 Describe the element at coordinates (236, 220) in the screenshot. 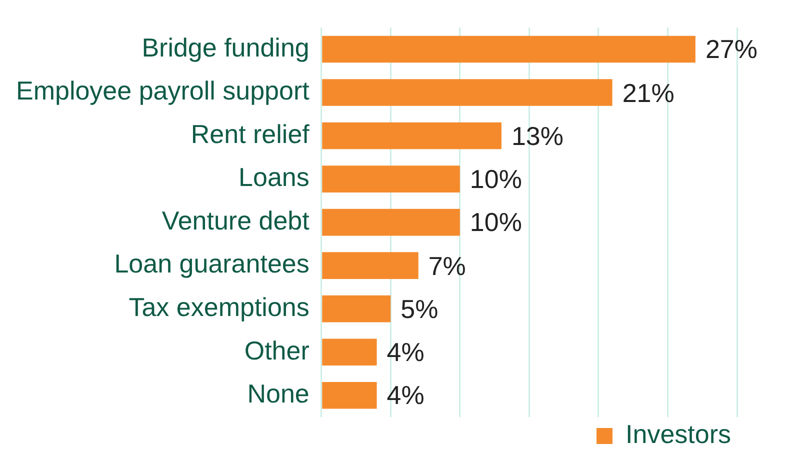

I see `y-tick-label: Venture debt` at that location.